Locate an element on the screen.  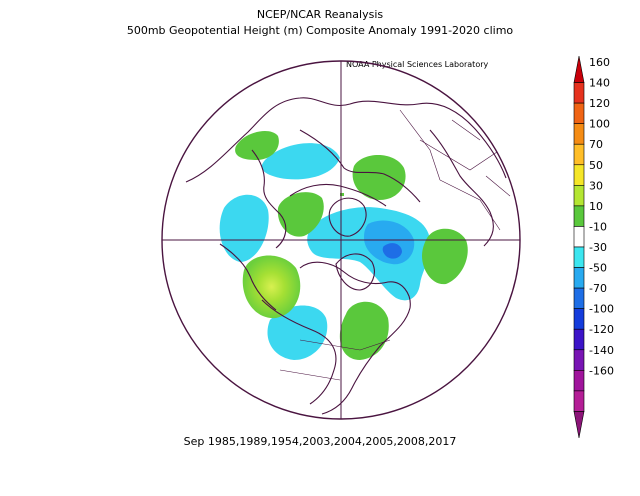
colorbar-tick-label: 30 is located at coordinates (596, 185).